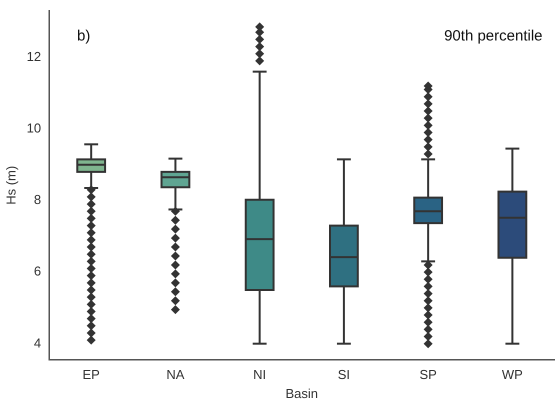 The image size is (559, 402). What do you see at coordinates (34, 128) in the screenshot?
I see `y-tick-label: 10` at bounding box center [34, 128].